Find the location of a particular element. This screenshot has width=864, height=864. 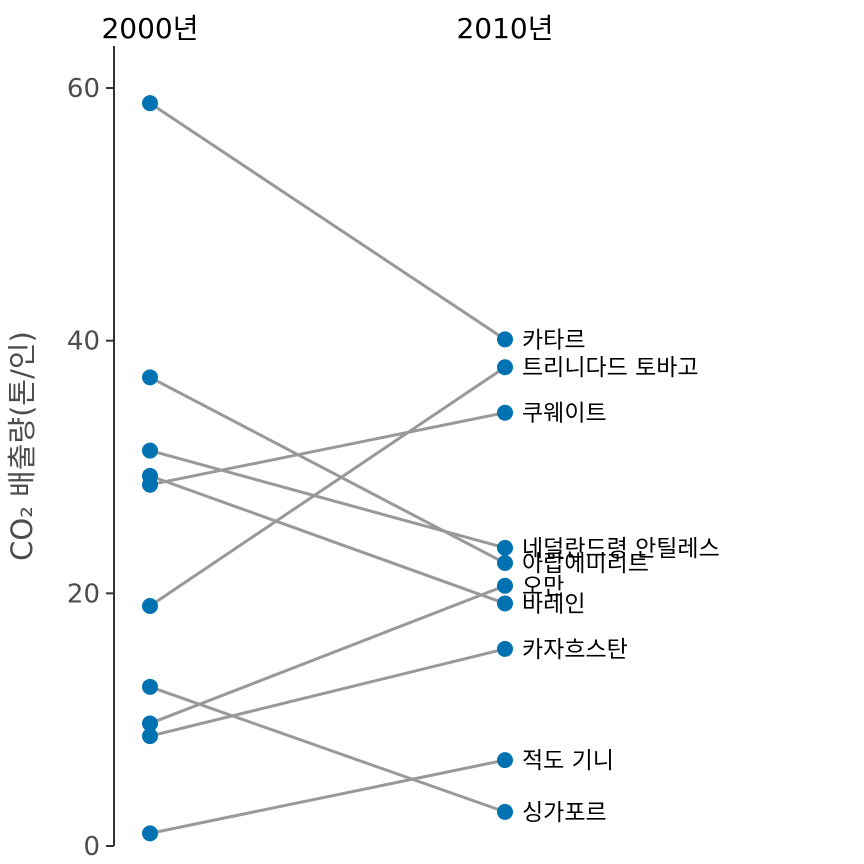

y-tick-label: 40 is located at coordinates (83, 342).